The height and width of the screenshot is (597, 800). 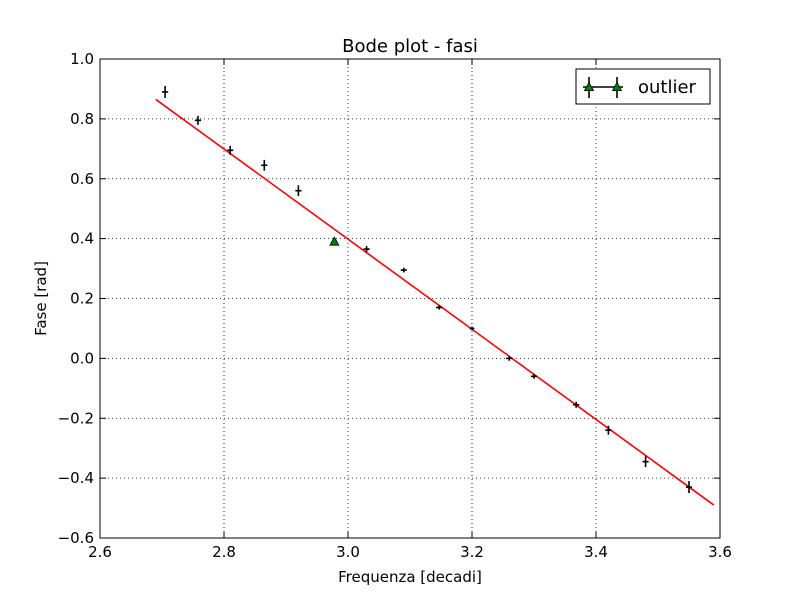 I want to click on y-tick-label: −0.6, so click(x=76, y=538).